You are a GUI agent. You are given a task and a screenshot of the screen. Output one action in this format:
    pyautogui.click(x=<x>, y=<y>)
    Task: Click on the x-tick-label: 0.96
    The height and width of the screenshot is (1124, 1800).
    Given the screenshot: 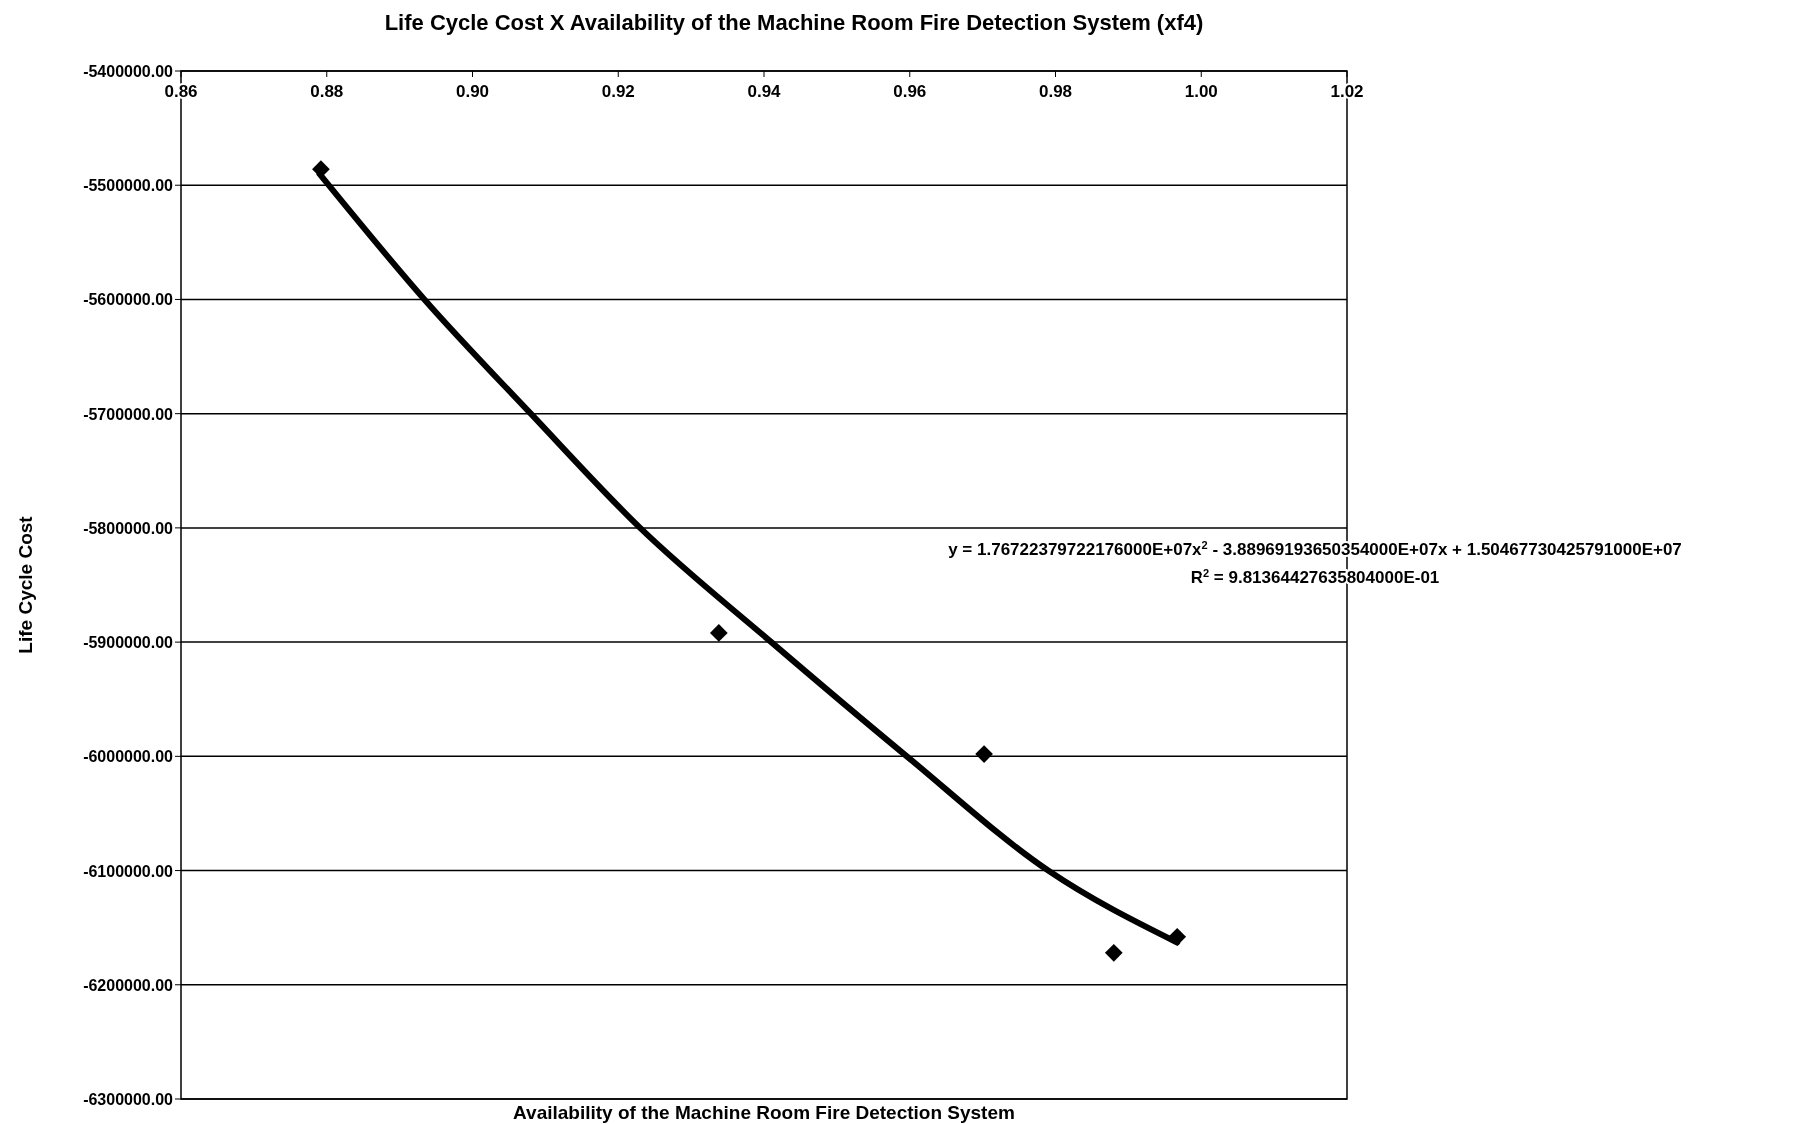 What is the action you would take?
    pyautogui.click(x=910, y=91)
    